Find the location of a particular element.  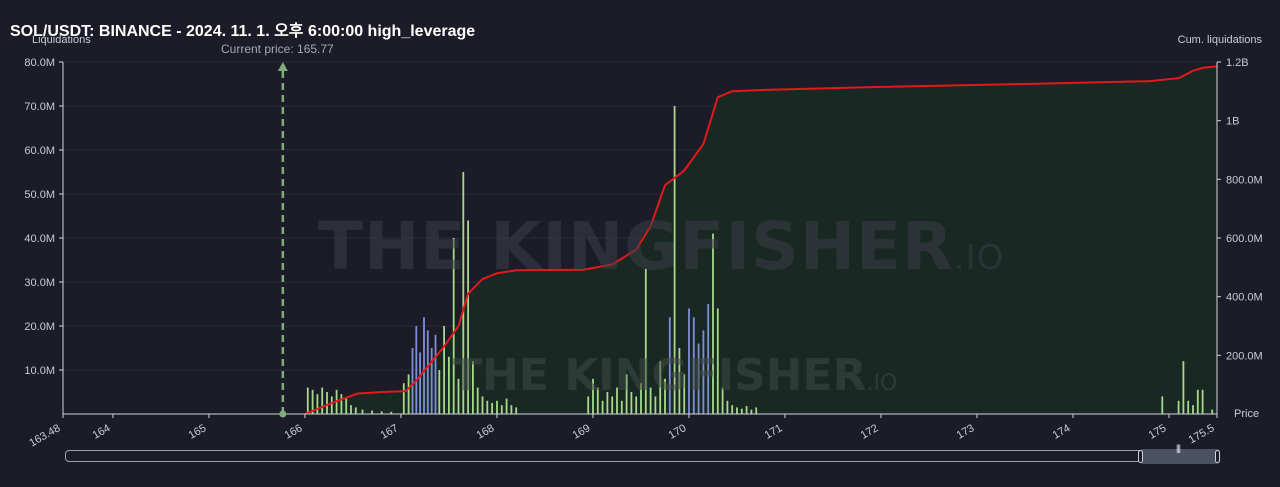

range-scrollbar is located at coordinates (642, 456).